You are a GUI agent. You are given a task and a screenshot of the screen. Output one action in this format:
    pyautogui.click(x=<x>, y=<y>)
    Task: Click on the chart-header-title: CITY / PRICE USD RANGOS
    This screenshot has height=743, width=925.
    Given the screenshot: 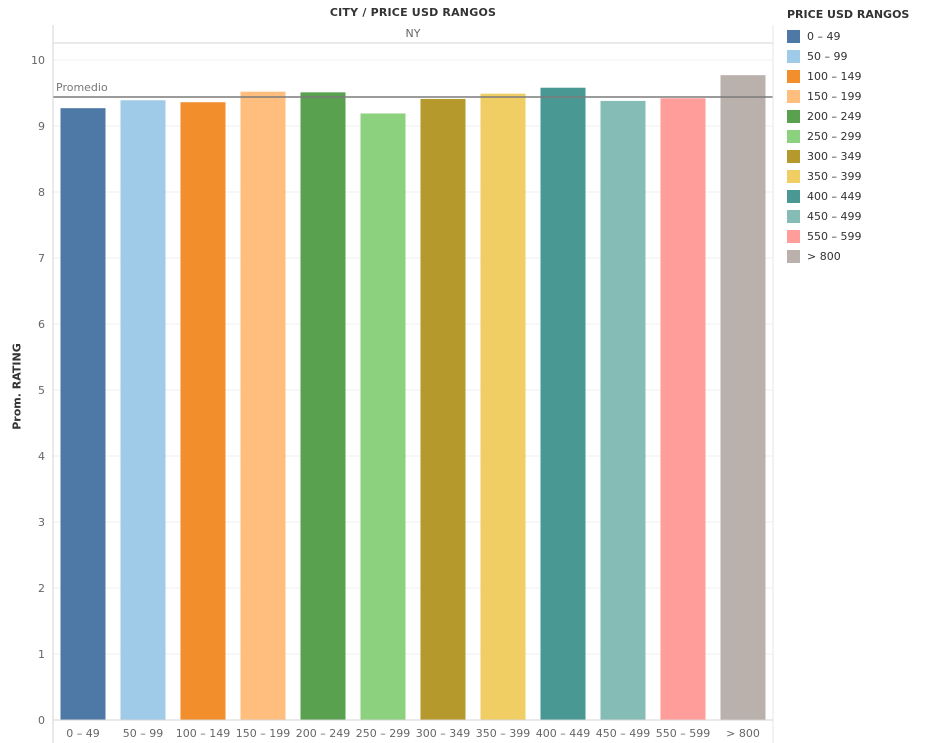 What is the action you would take?
    pyautogui.click(x=413, y=12)
    